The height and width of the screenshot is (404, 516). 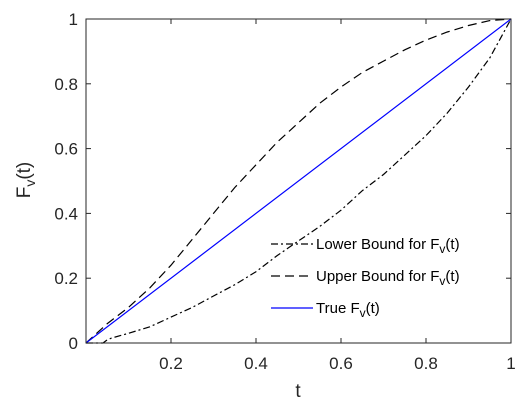 I want to click on x-tick-label: 0.8, so click(x=426, y=363).